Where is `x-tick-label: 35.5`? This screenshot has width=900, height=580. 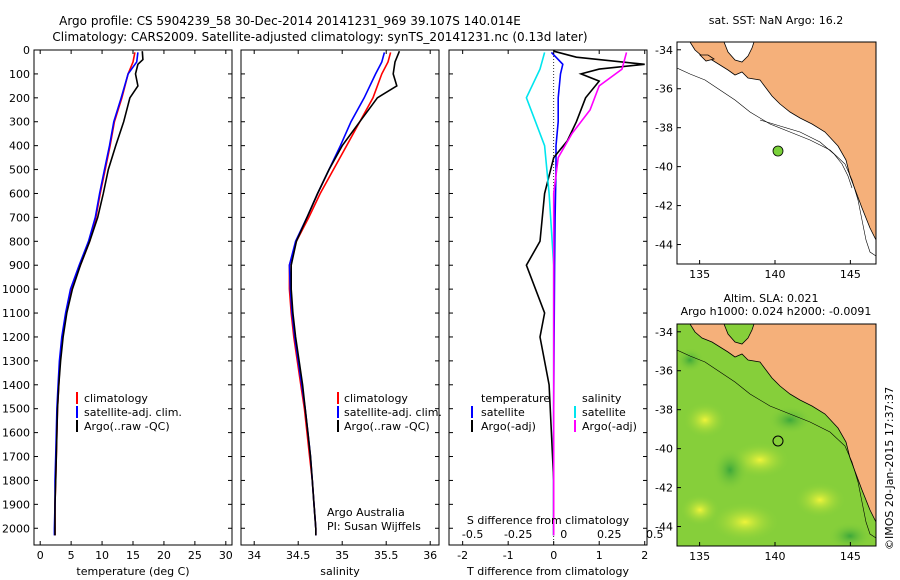
x-tick-label: 35.5 is located at coordinates (386, 555).